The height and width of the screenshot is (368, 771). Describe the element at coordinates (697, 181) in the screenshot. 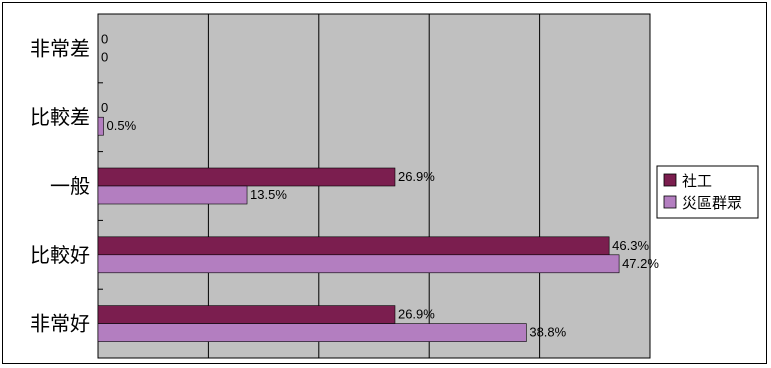

I see `legend-label: 社工` at that location.